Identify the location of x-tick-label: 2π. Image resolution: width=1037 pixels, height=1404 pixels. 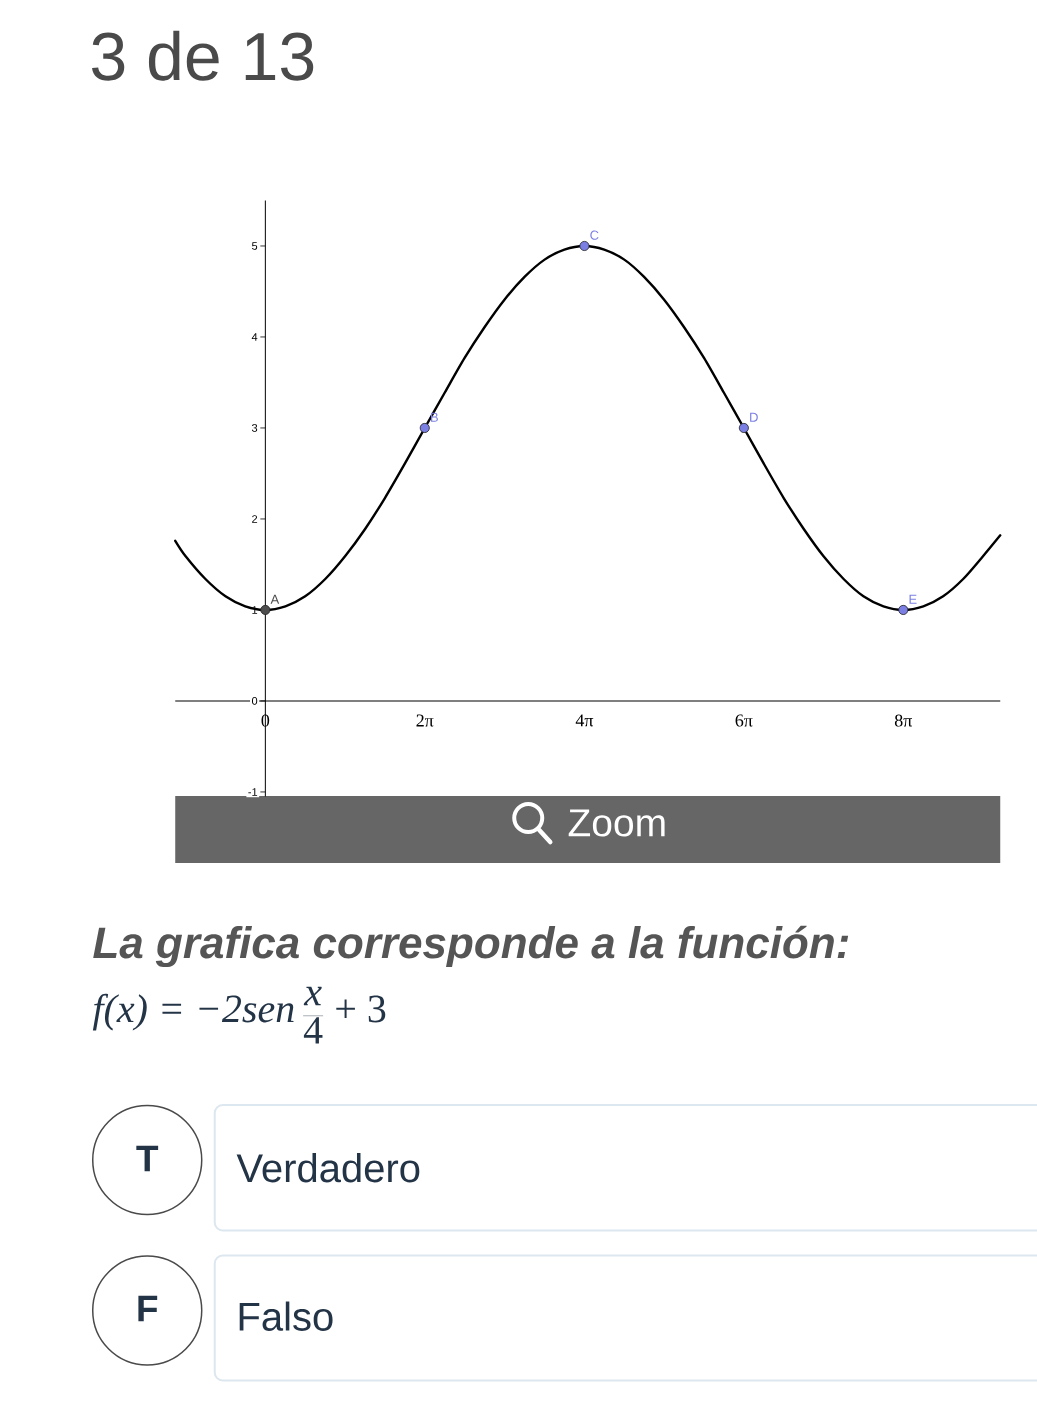
(425, 720).